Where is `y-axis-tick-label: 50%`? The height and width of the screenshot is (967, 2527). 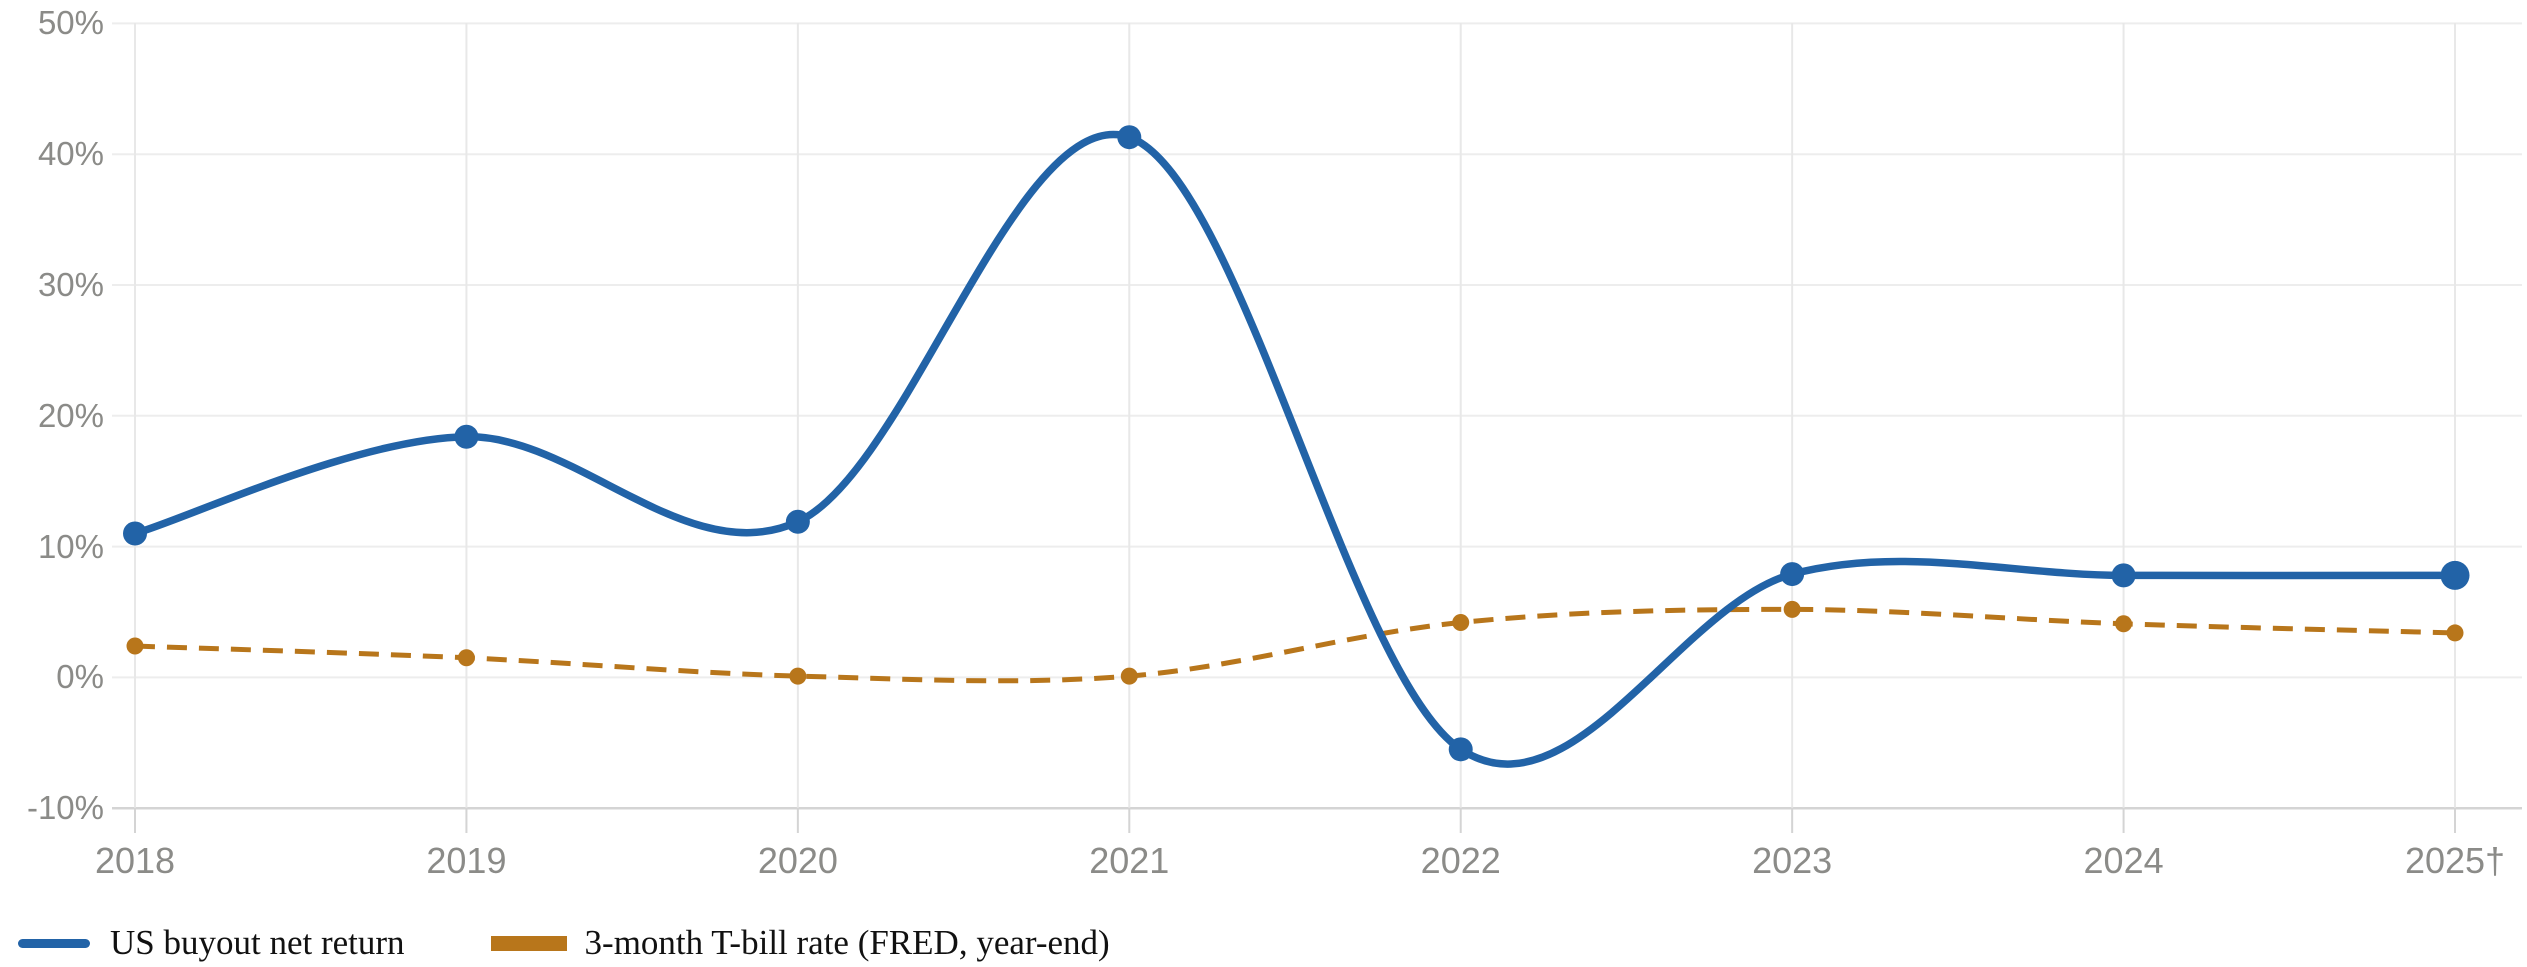 y-axis-tick-label: 50% is located at coordinates (70, 23).